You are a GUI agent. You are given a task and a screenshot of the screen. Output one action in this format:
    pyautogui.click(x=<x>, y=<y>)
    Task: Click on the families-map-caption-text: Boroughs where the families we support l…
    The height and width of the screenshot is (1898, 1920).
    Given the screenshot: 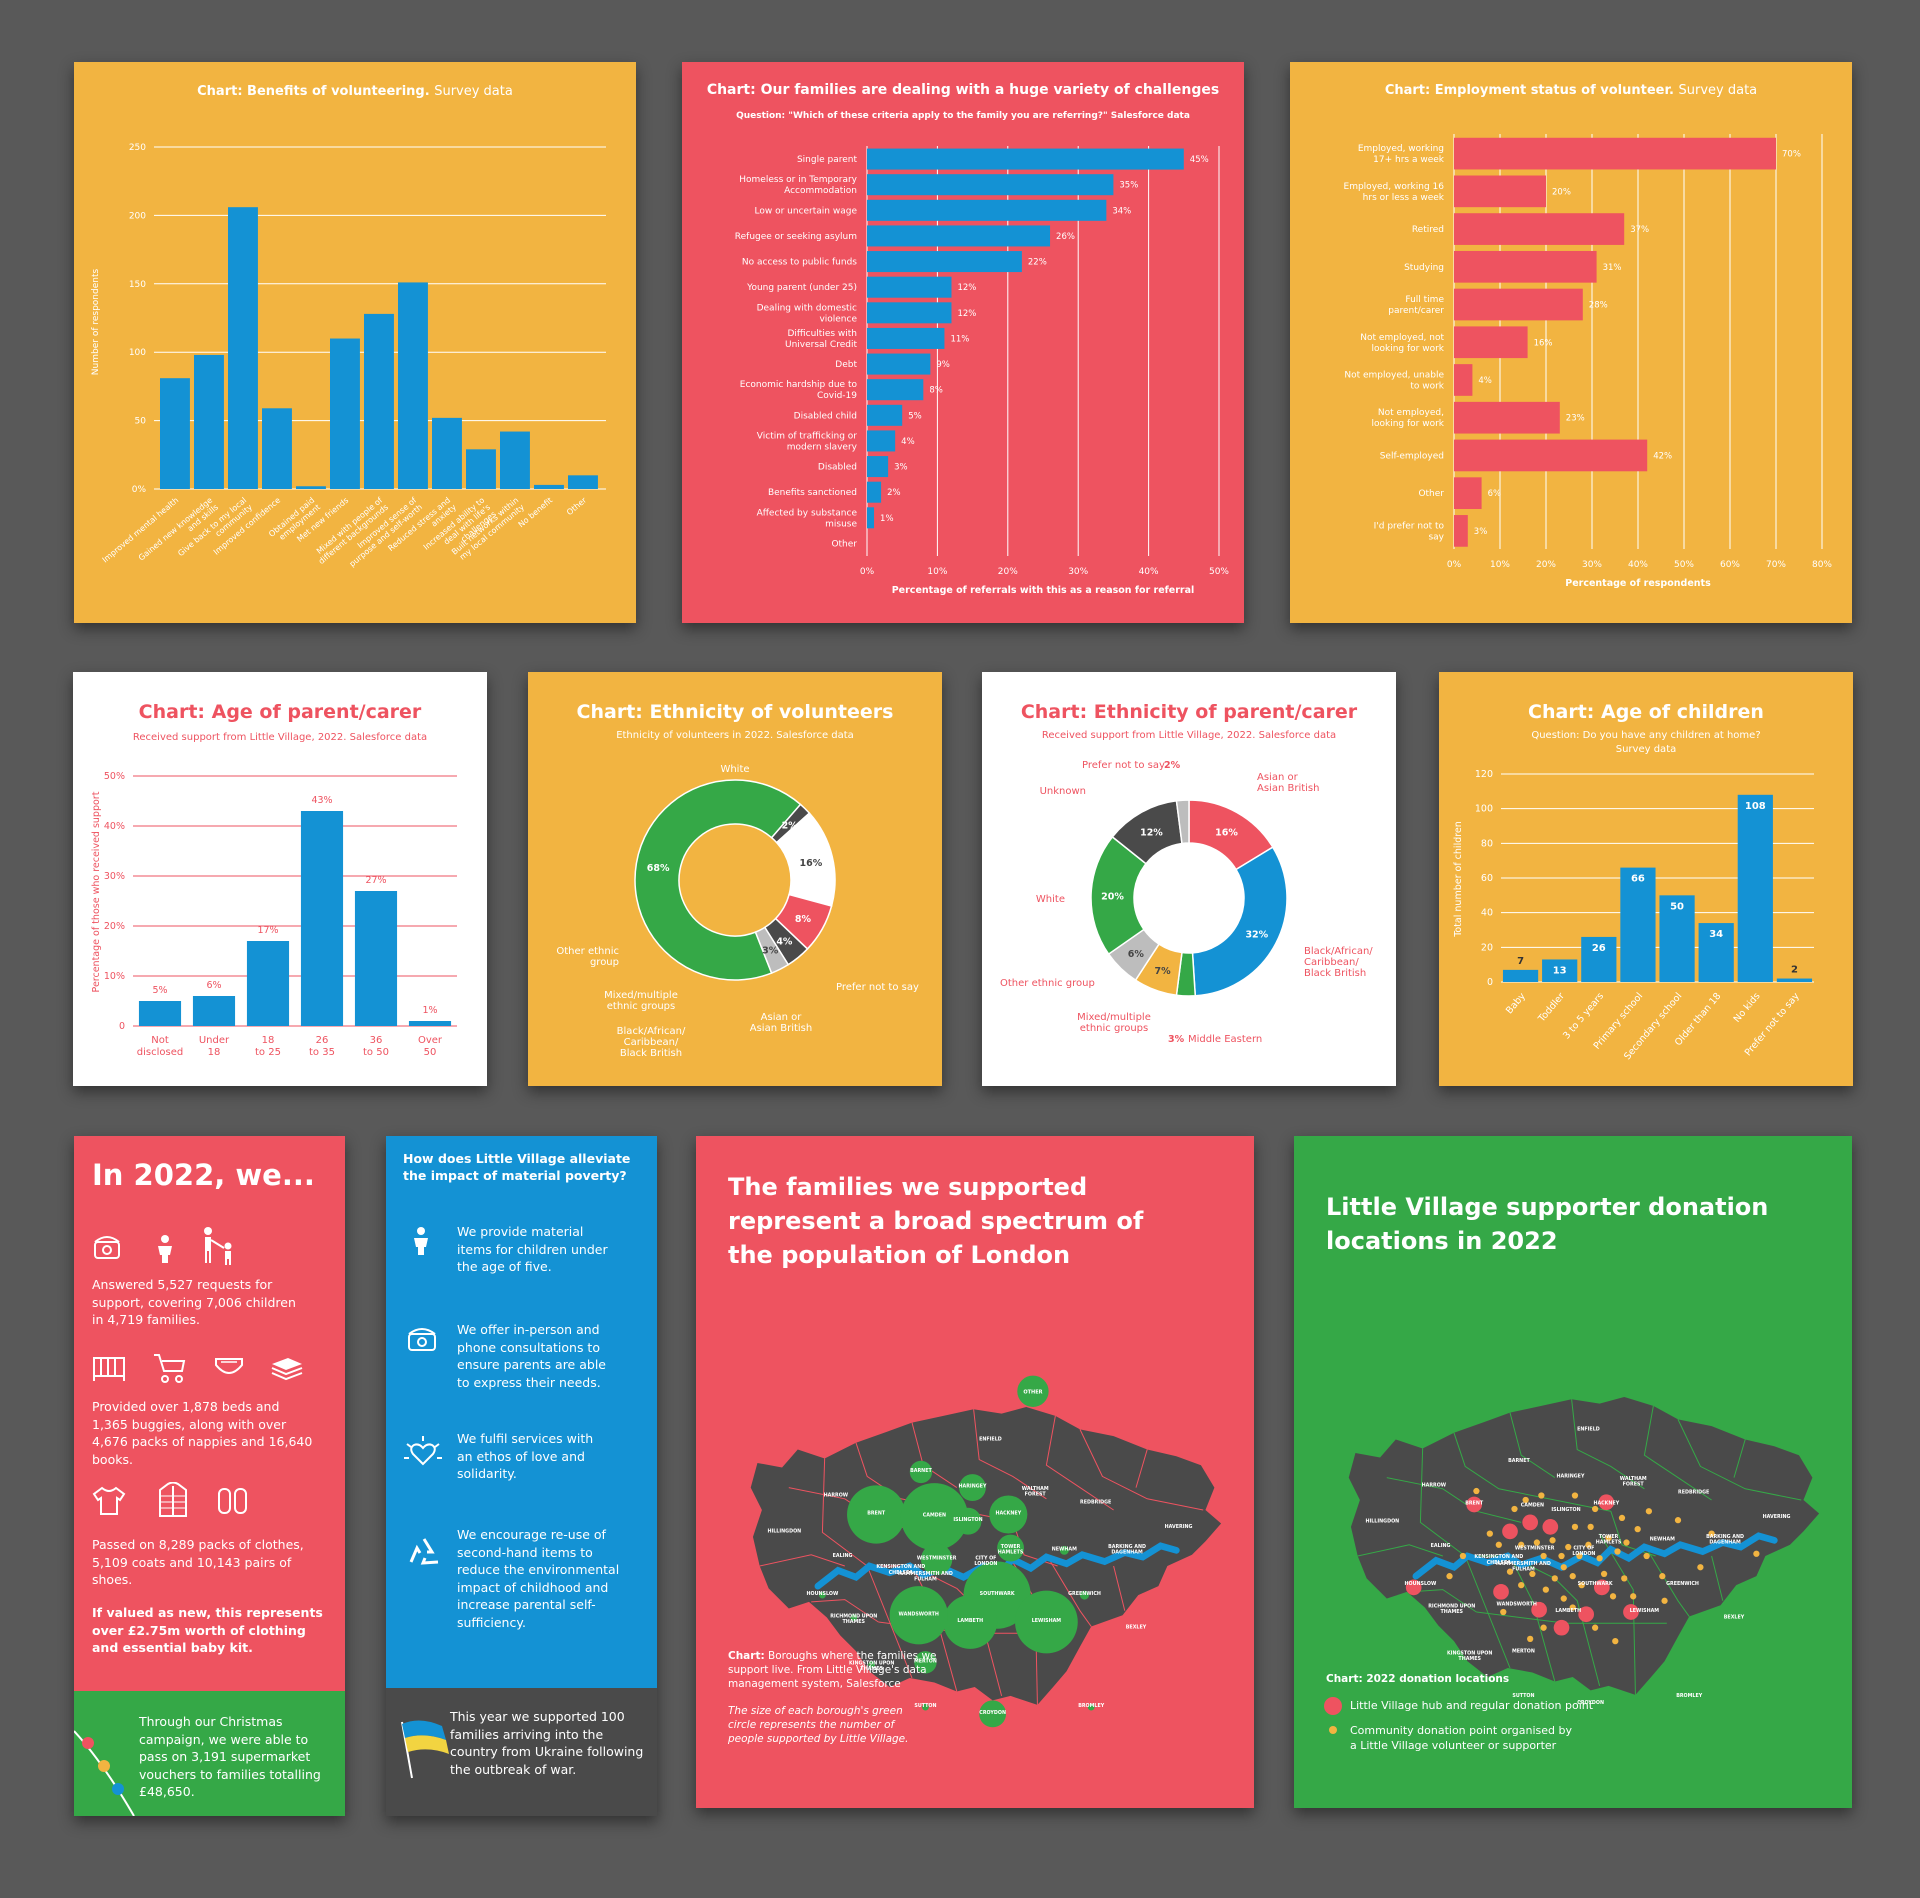 What is the action you would take?
    pyautogui.click(x=832, y=1670)
    